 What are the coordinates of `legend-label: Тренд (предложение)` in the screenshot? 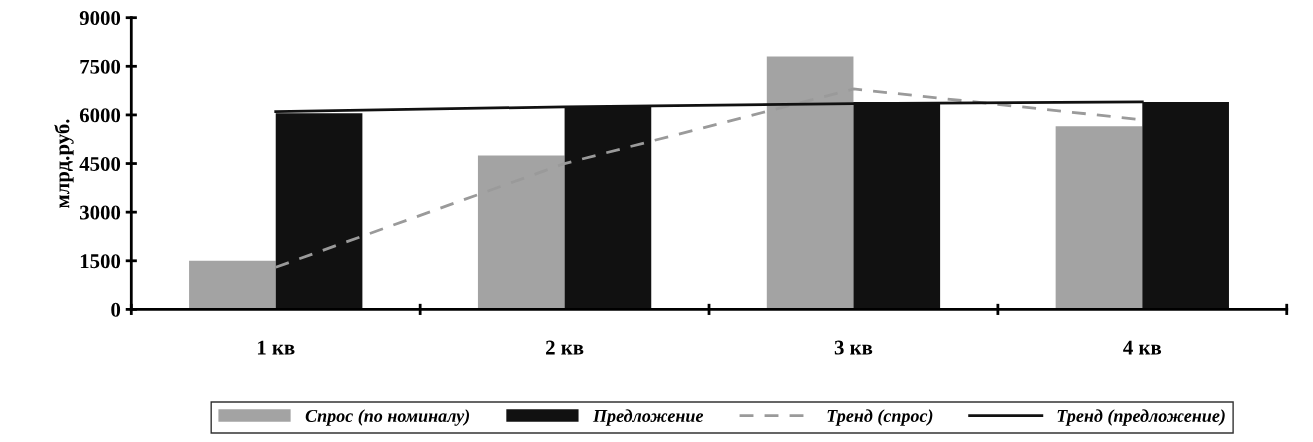 It's located at (1141, 417).